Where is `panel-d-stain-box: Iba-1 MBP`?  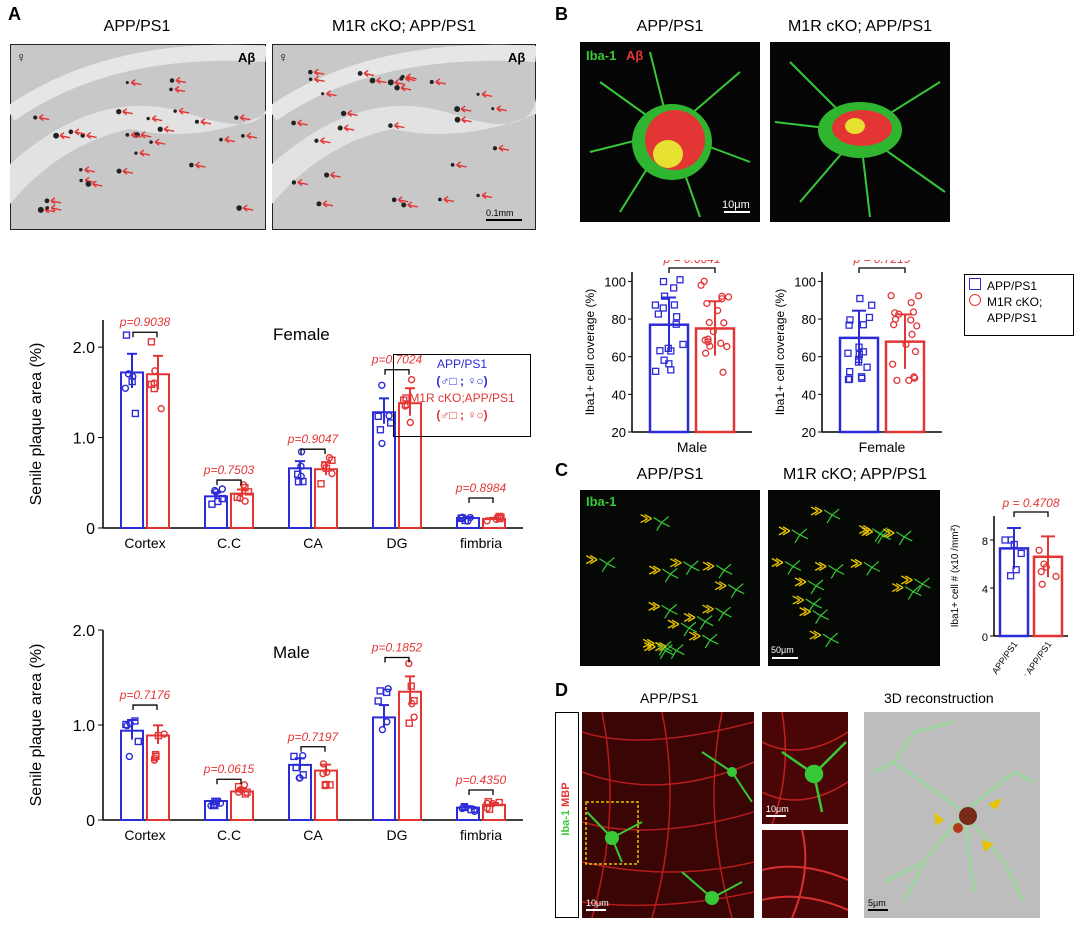 panel-d-stain-box: Iba-1 MBP is located at coordinates (567, 815).